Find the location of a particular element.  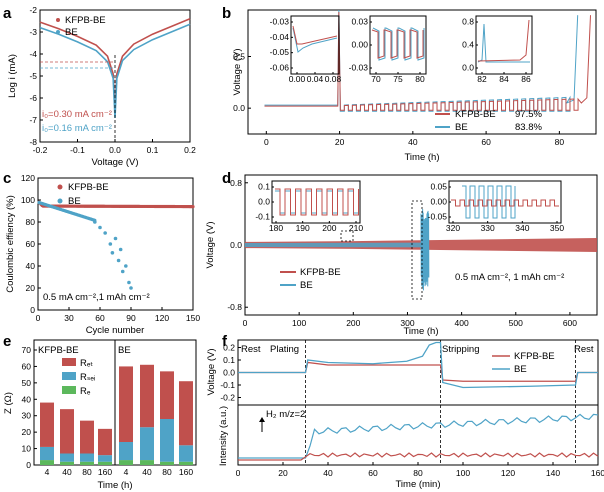

e-legend-swatch-rct is located at coordinates (69, 362).